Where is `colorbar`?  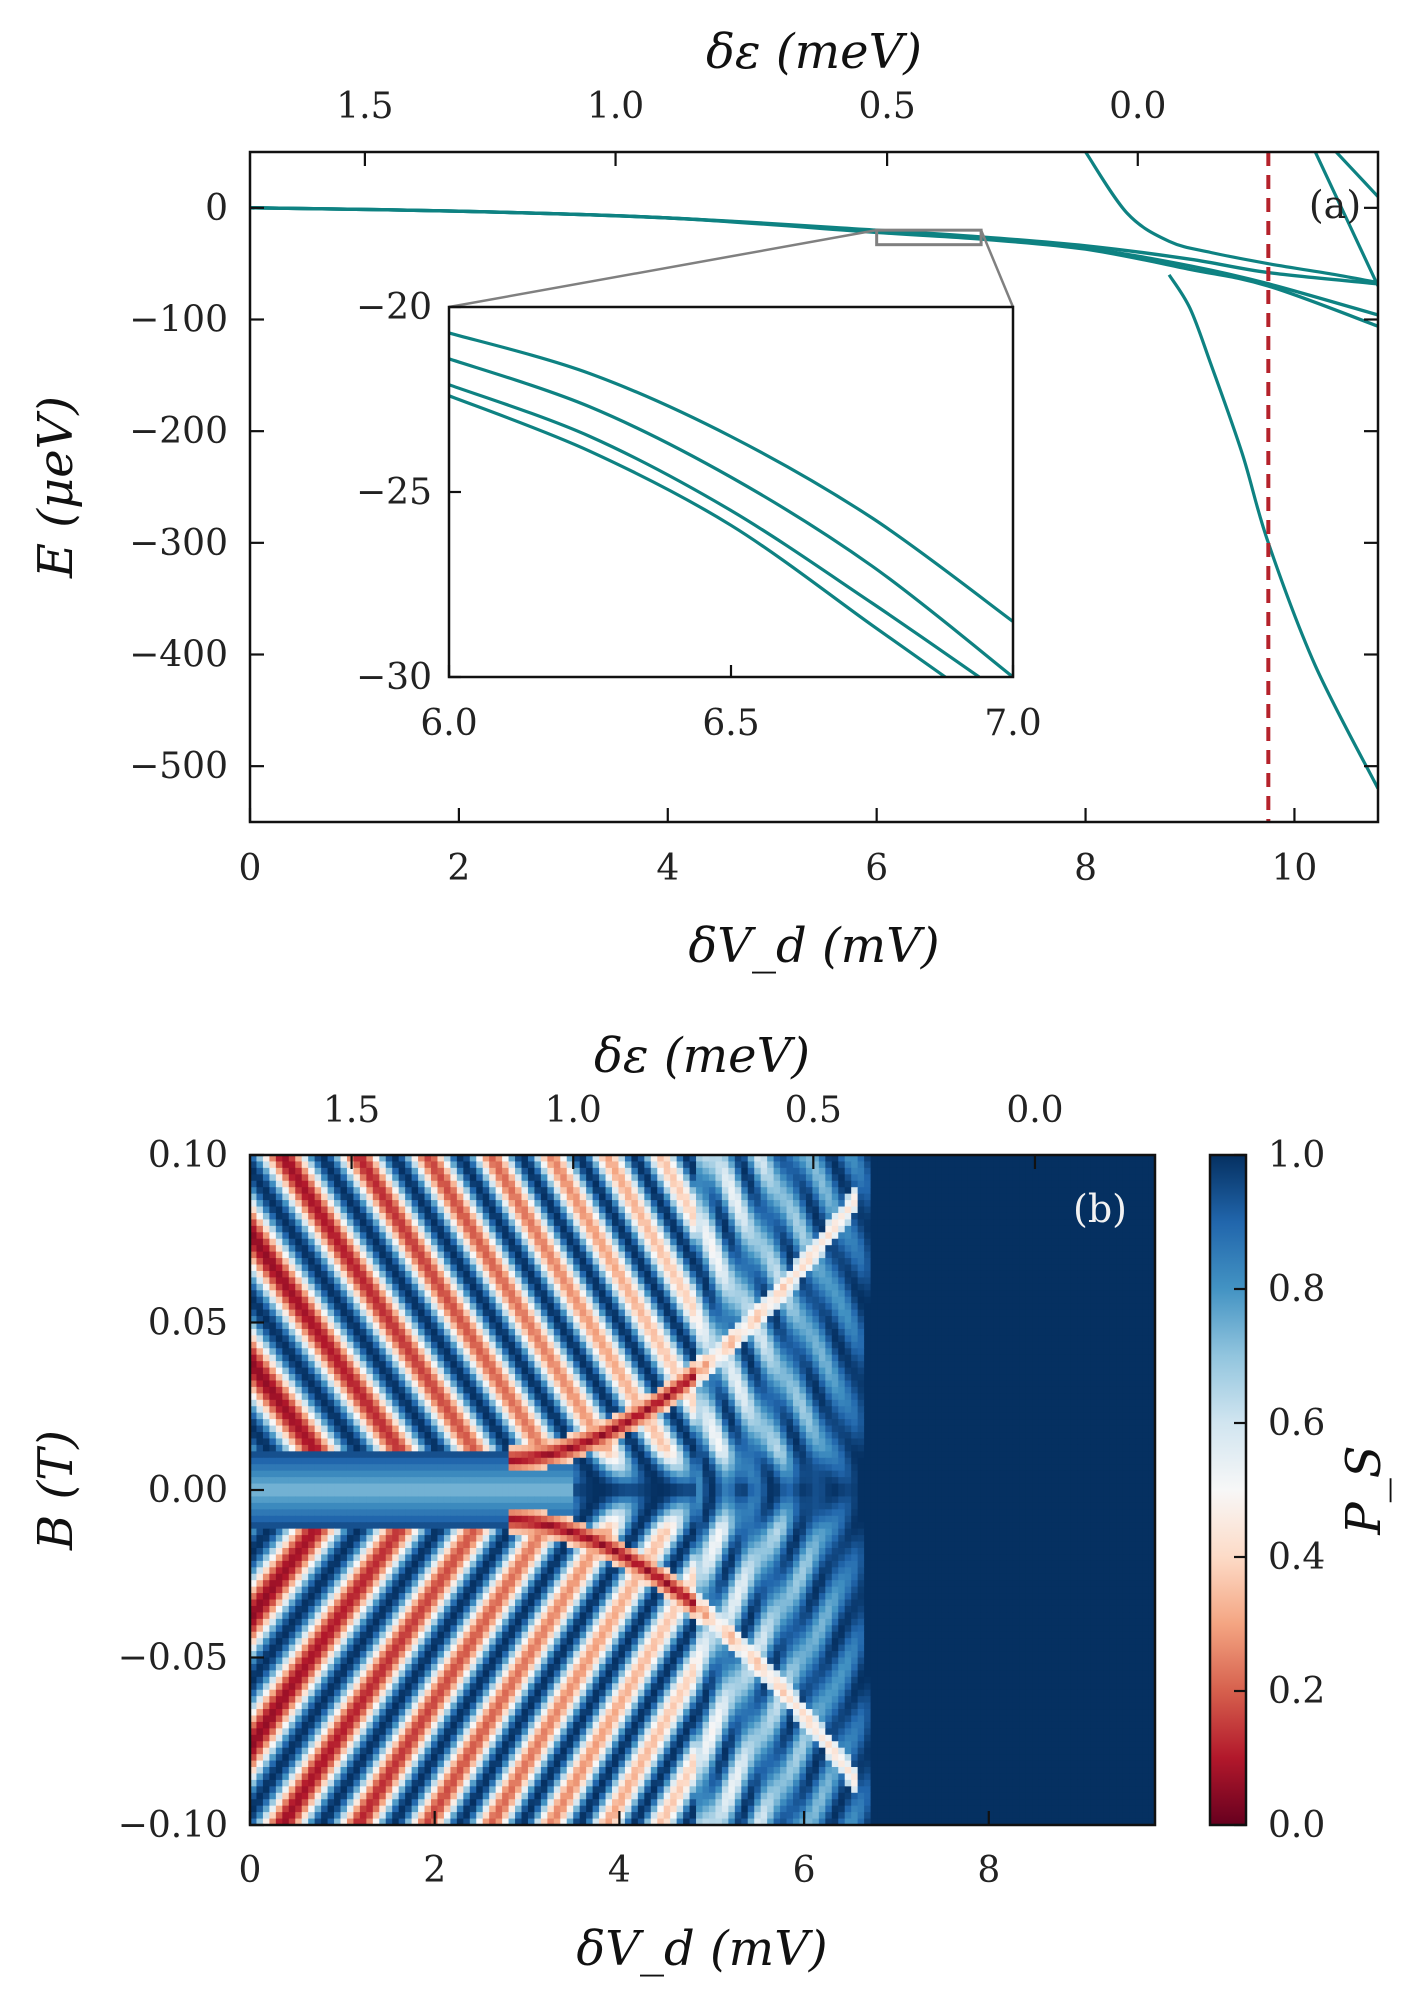 colorbar is located at coordinates (1228, 1490).